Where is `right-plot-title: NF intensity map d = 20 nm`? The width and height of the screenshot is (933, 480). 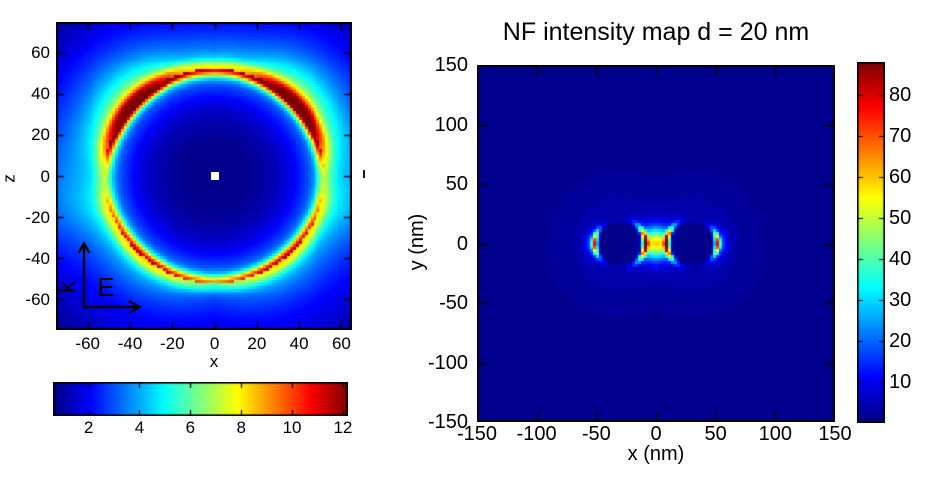
right-plot-title: NF intensity map d = 20 nm is located at coordinates (656, 32).